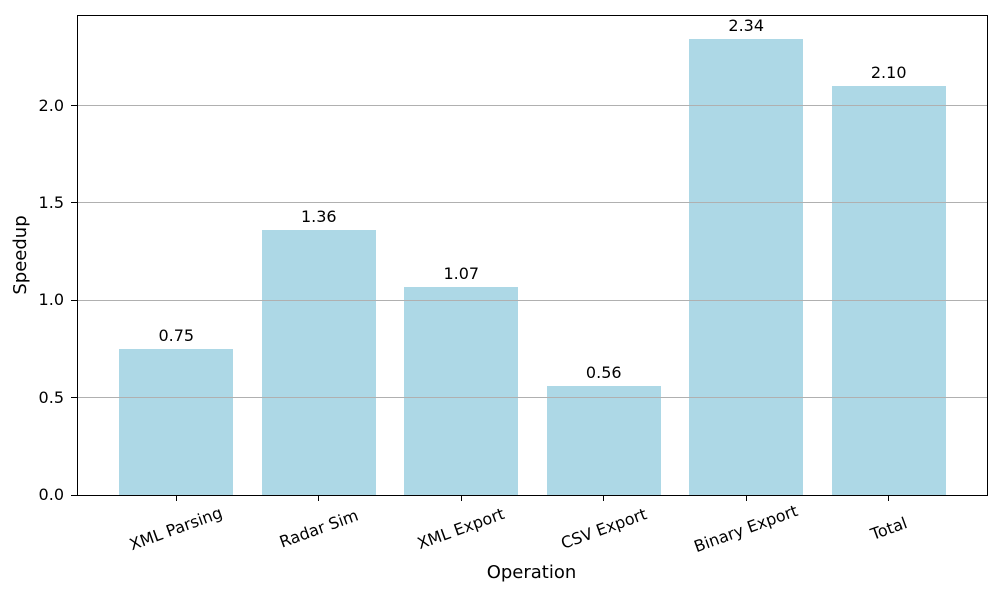  I want to click on x-tick-label: Radar Sim, so click(318, 528).